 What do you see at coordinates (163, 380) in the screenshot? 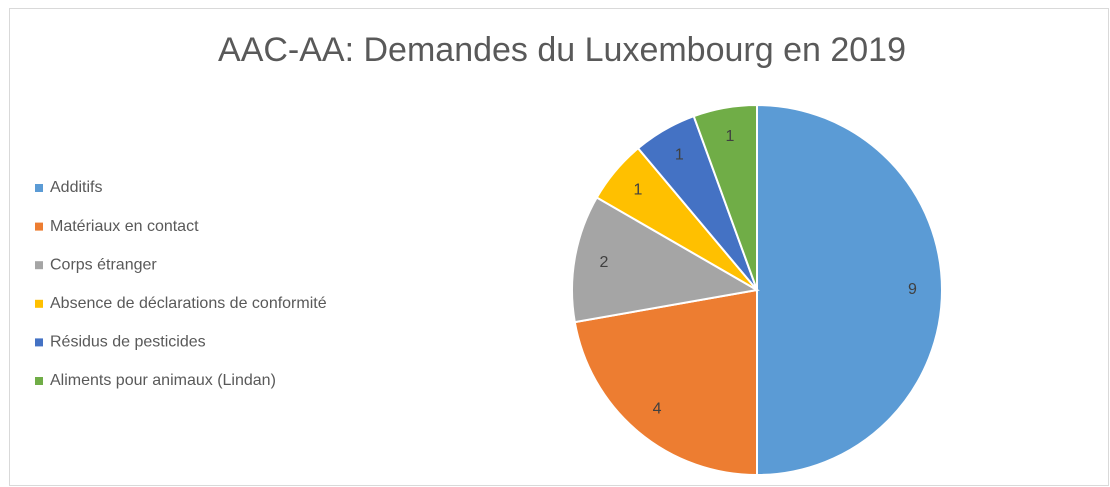
I see `legend-label: Aliments pour animaux (Lindan)` at bounding box center [163, 380].